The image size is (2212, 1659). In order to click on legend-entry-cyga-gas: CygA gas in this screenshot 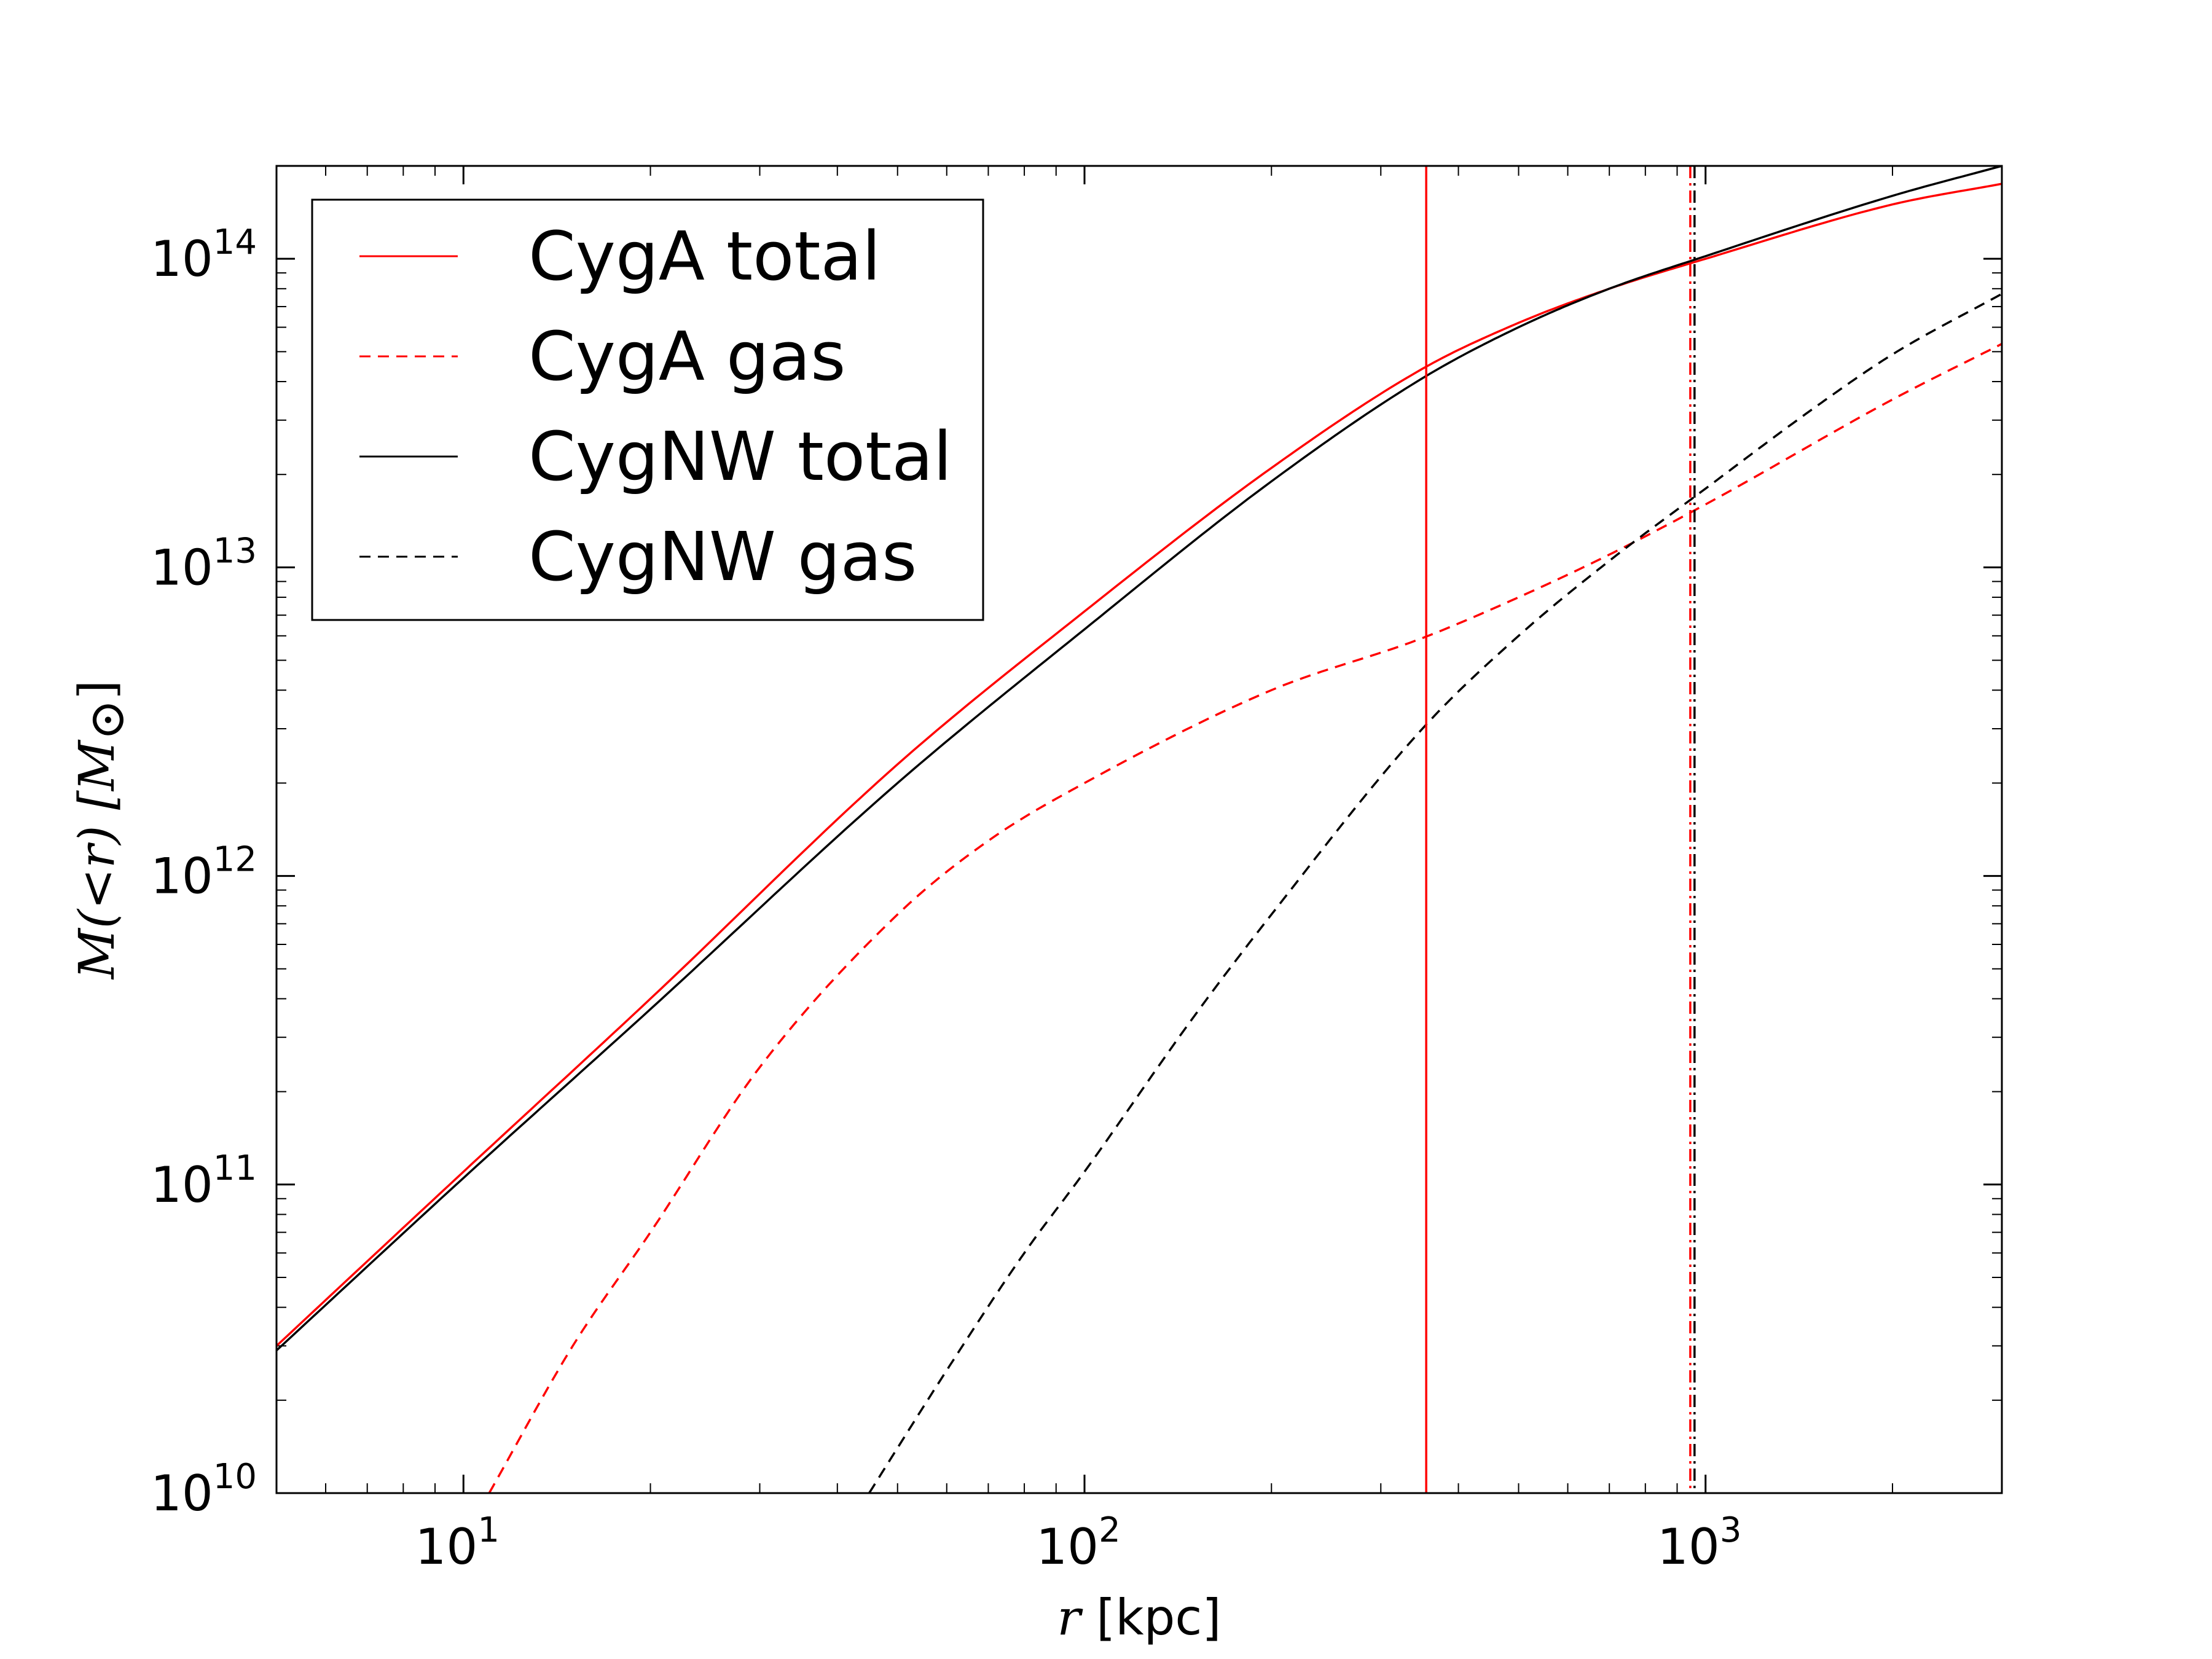, I will do `click(602, 356)`.